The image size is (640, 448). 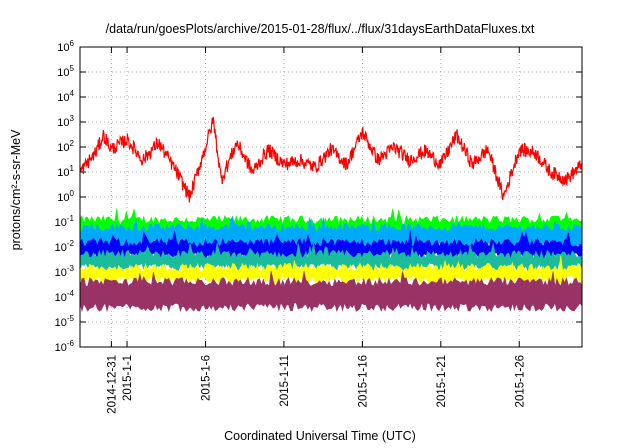 I want to click on y-tick-label: 10⁴, so click(x=65, y=96).